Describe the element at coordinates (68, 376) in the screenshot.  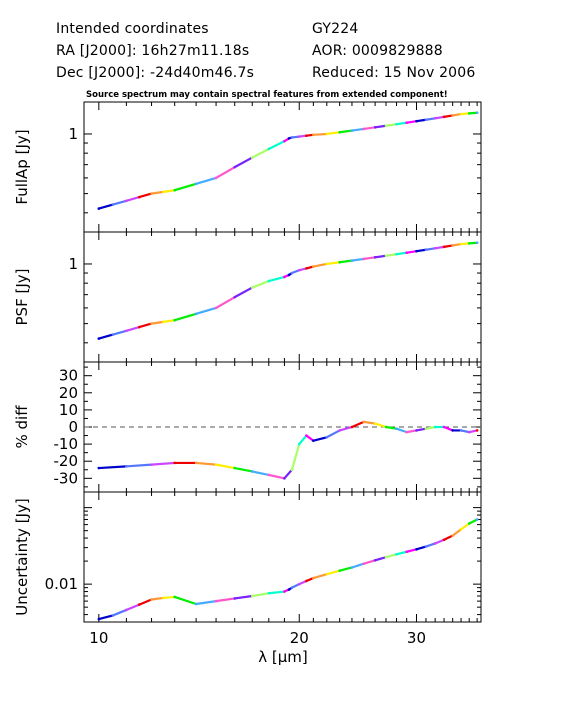
I see `y-tick-label: 30` at that location.